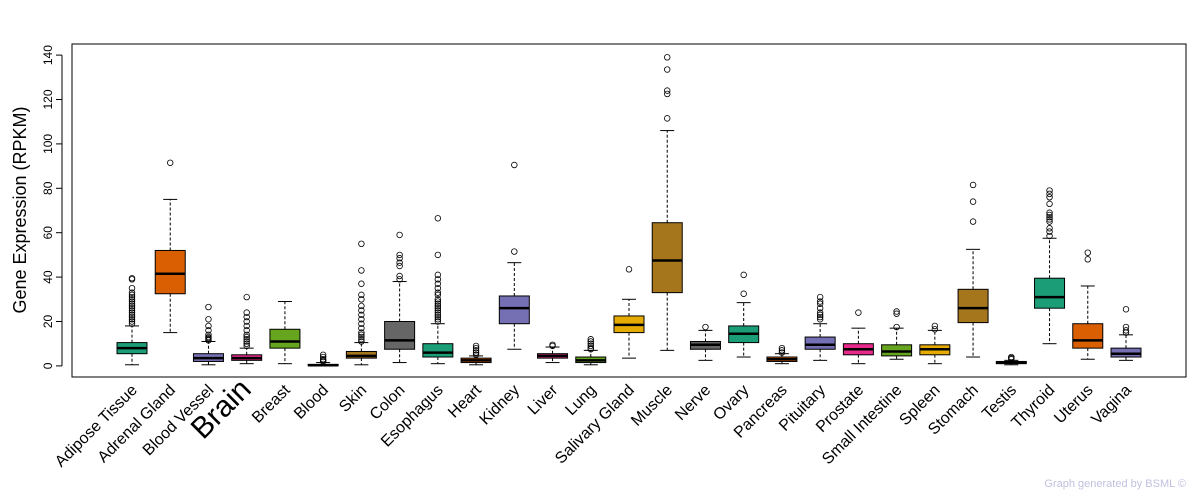  Describe the element at coordinates (48, 365) in the screenshot. I see `y-tick-label: 0` at that location.